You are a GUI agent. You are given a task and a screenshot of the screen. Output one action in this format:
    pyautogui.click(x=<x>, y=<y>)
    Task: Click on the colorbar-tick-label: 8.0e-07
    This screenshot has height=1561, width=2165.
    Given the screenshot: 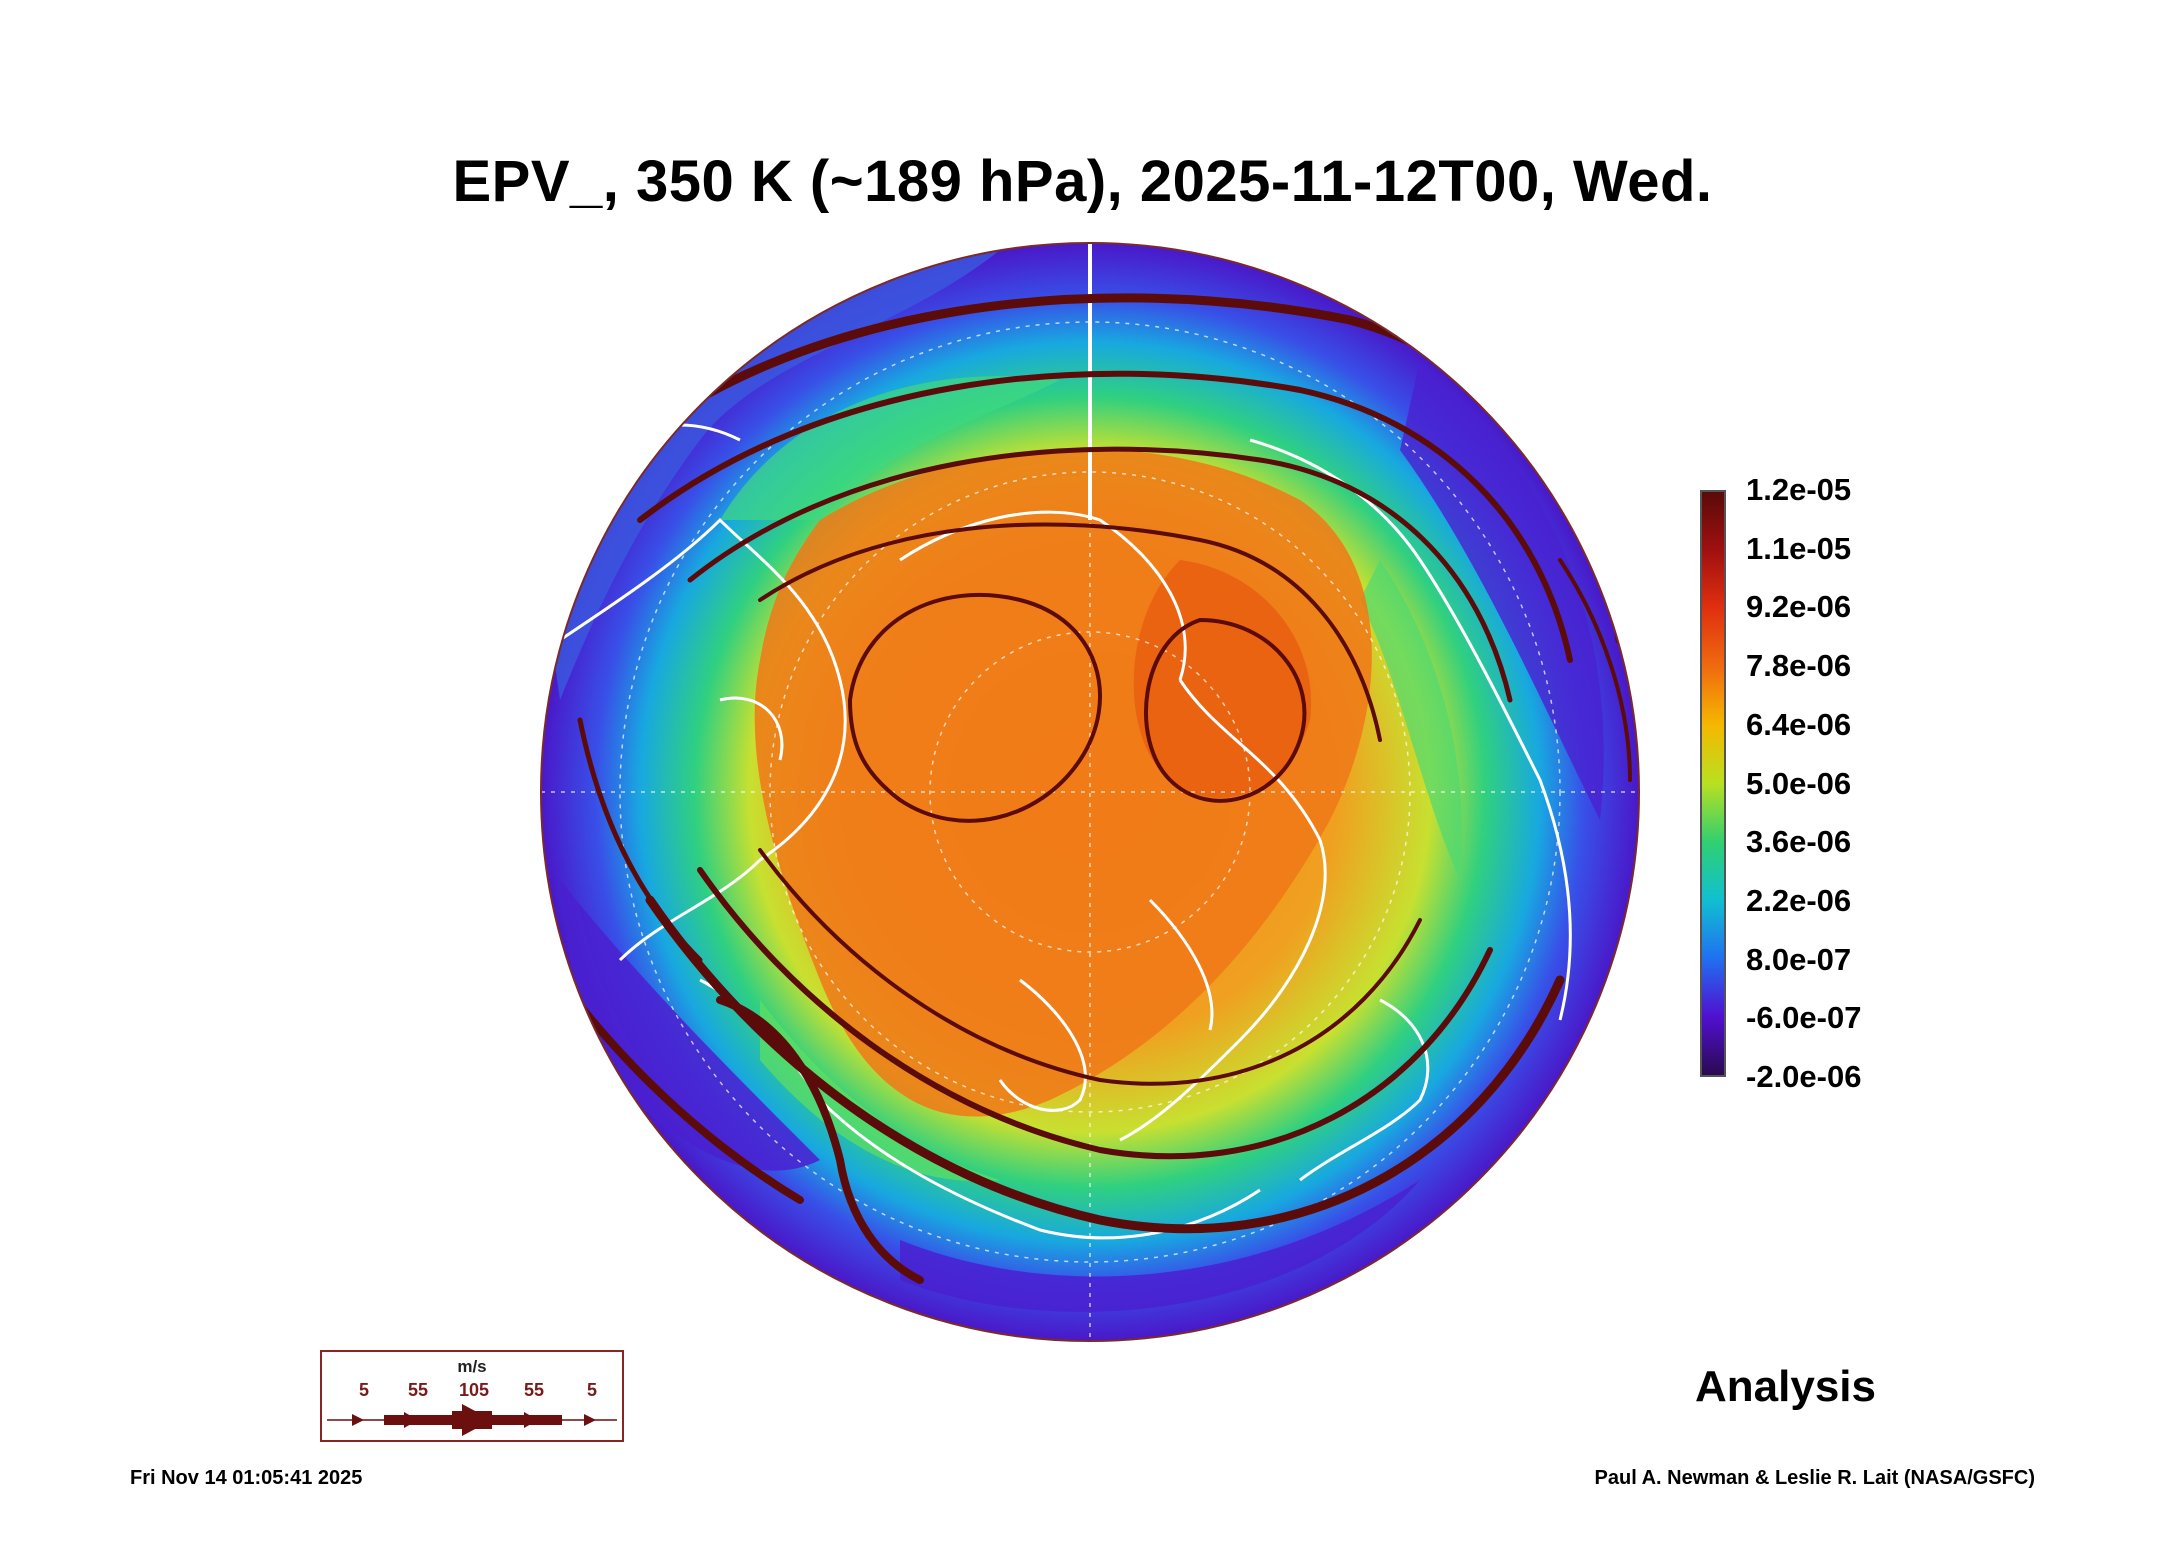 What is the action you would take?
    pyautogui.click(x=1799, y=959)
    